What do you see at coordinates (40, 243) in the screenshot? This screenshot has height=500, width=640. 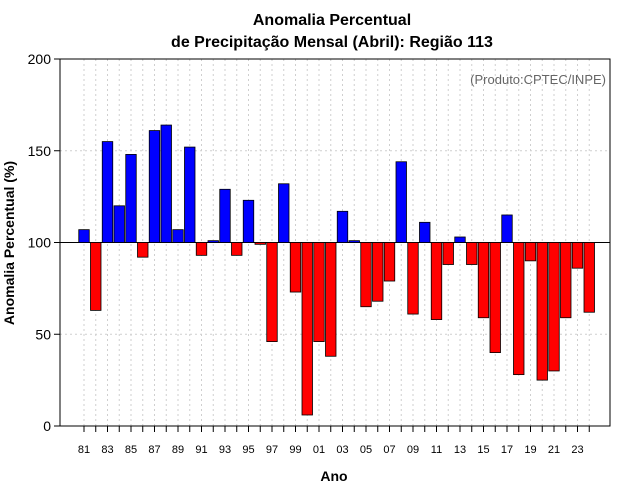 I see `y-tick-label: 100` at bounding box center [40, 243].